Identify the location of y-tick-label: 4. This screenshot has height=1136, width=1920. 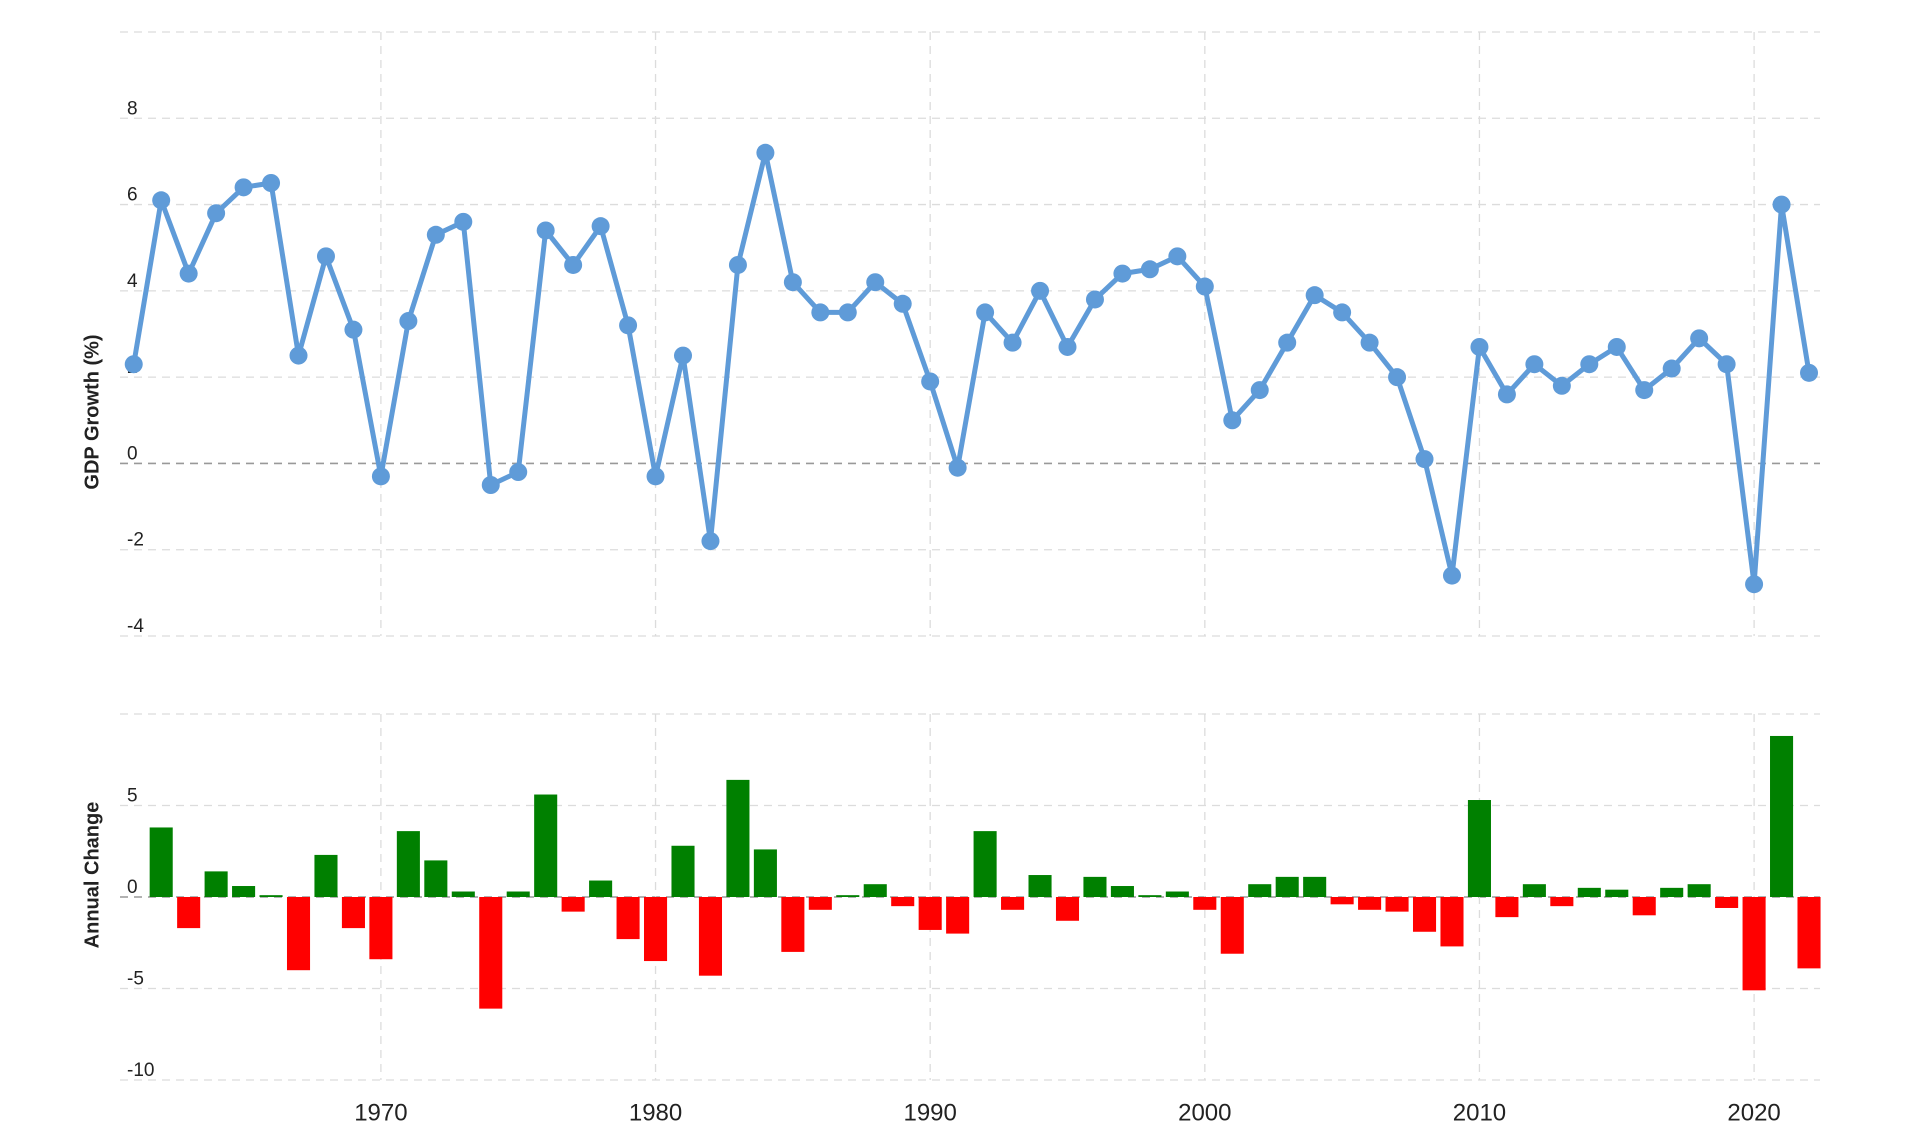
(132, 281).